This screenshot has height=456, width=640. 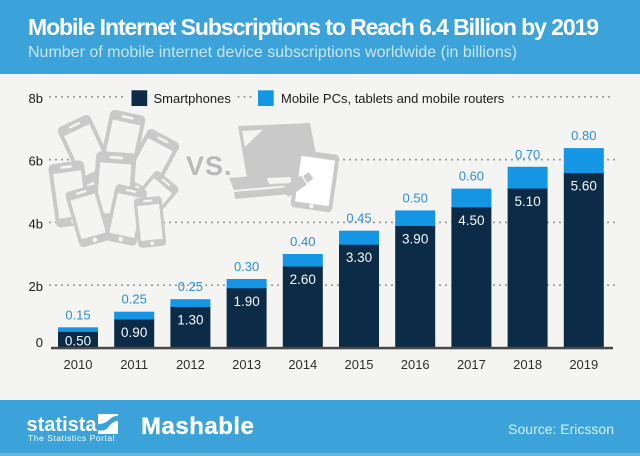 What do you see at coordinates (415, 364) in the screenshot?
I see `svg-text: 2016` at bounding box center [415, 364].